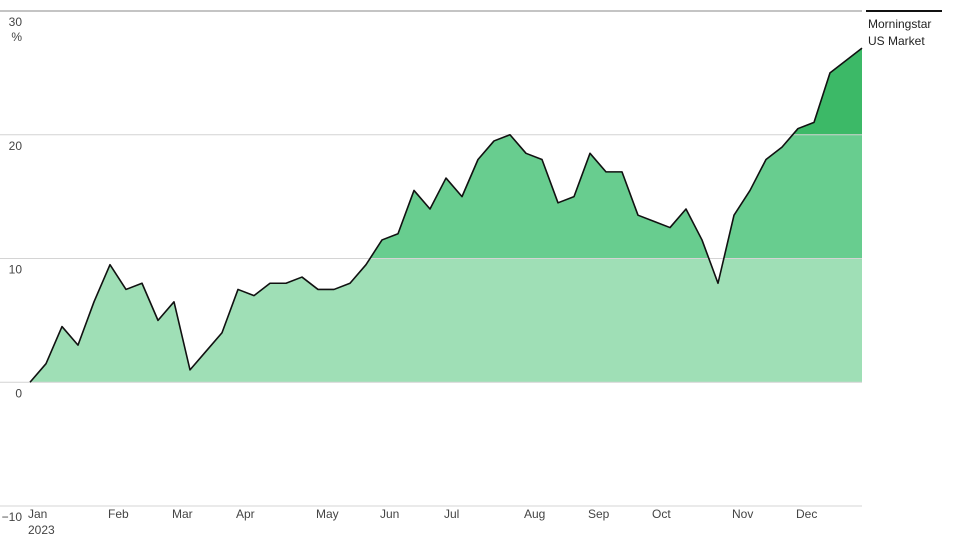 This screenshot has height=540, width=960. What do you see at coordinates (661, 514) in the screenshot?
I see `x-tick-label: Oct` at bounding box center [661, 514].